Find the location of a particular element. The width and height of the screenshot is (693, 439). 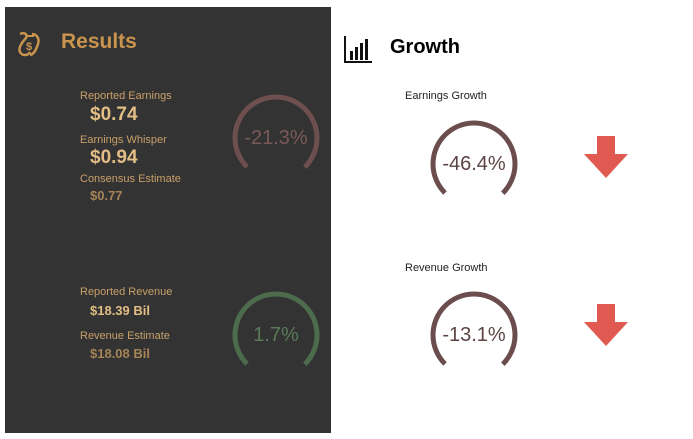

consensus-estimate-value: $0.77 is located at coordinates (106, 195).